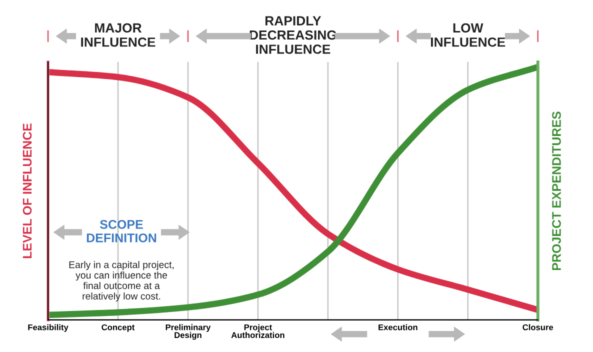 The width and height of the screenshot is (593, 352). I want to click on annotation: SCOPE DEFINITION, so click(121, 231).